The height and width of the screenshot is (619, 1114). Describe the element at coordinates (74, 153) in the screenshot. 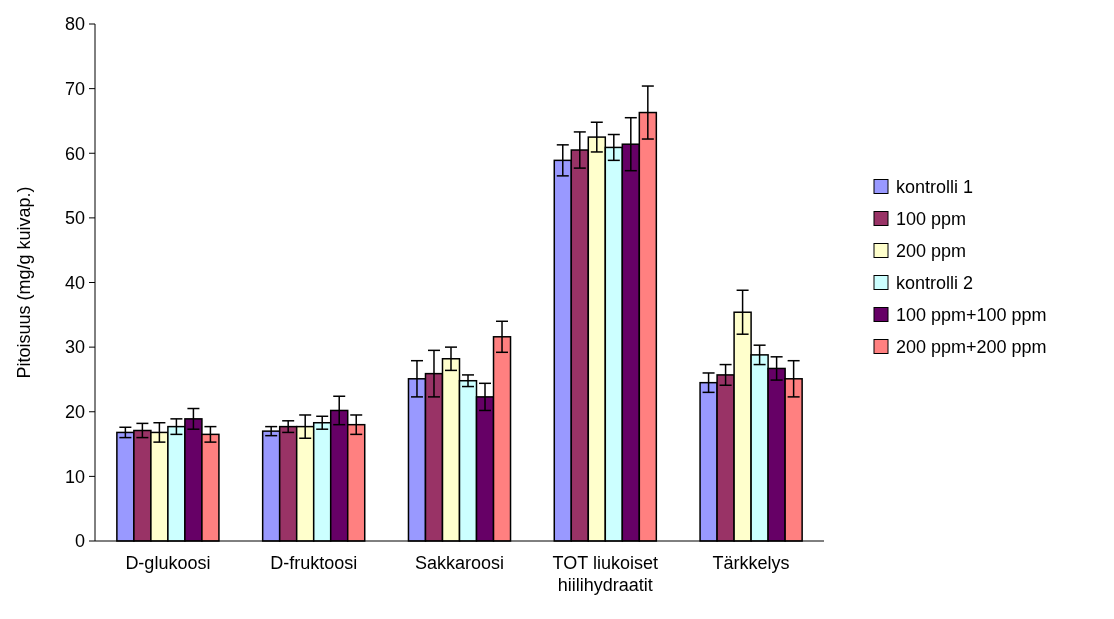

I see `y-tick-label: 60` at that location.